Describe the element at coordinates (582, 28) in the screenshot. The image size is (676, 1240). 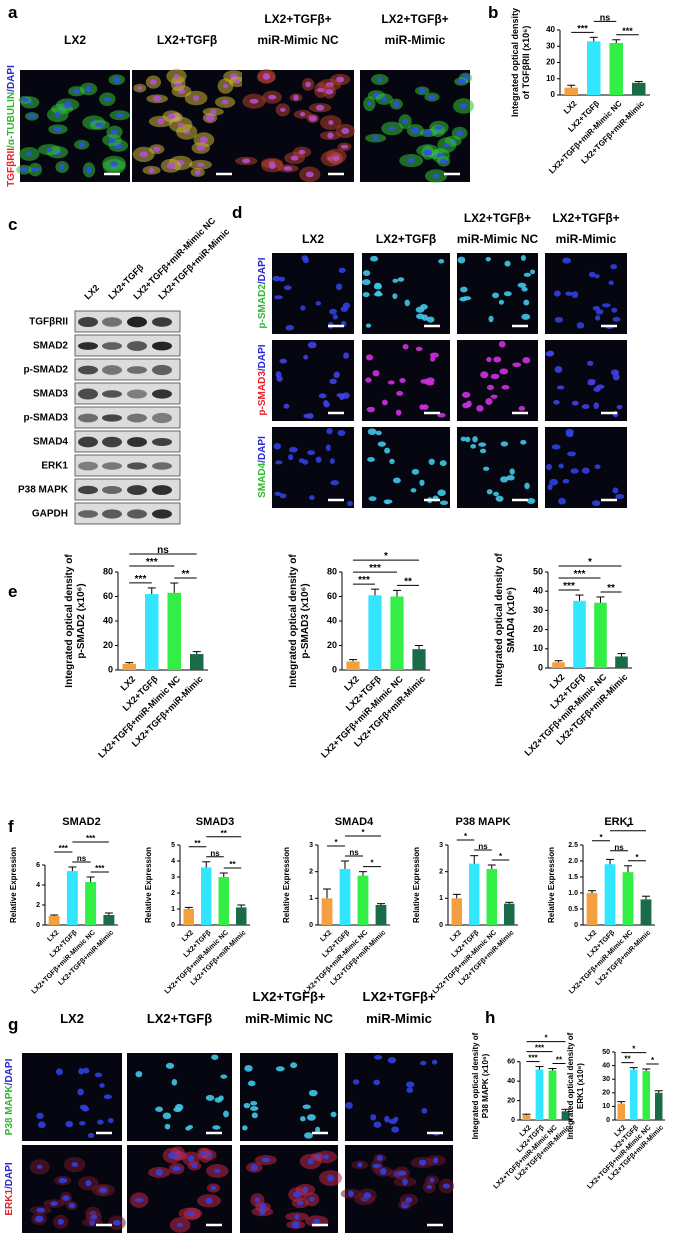
I see `significance-label: ***` at that location.